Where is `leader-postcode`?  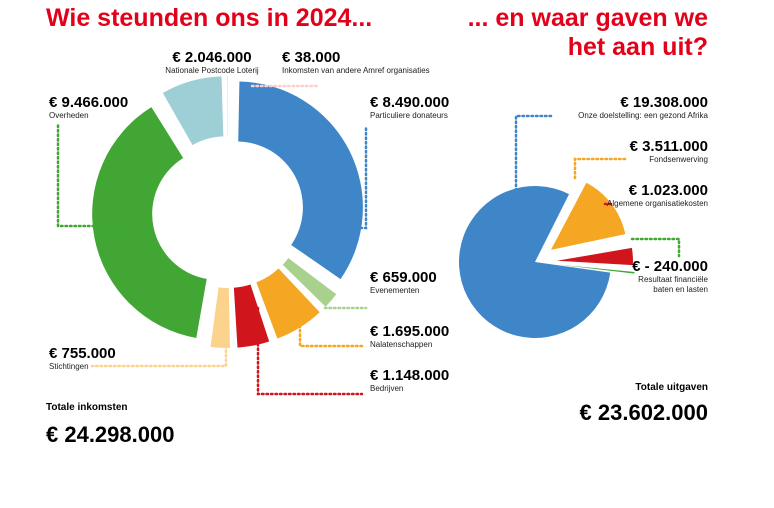
leader-postcode is located at coordinates (210, 90).